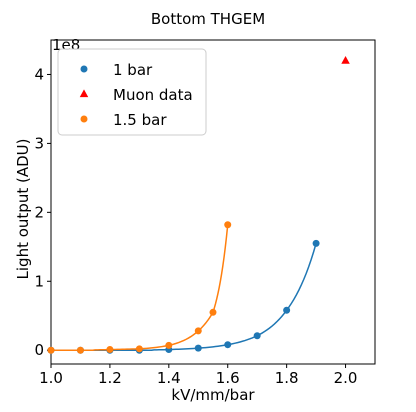  What do you see at coordinates (39, 281) in the screenshot?
I see `y-tick-label: 1` at bounding box center [39, 281].